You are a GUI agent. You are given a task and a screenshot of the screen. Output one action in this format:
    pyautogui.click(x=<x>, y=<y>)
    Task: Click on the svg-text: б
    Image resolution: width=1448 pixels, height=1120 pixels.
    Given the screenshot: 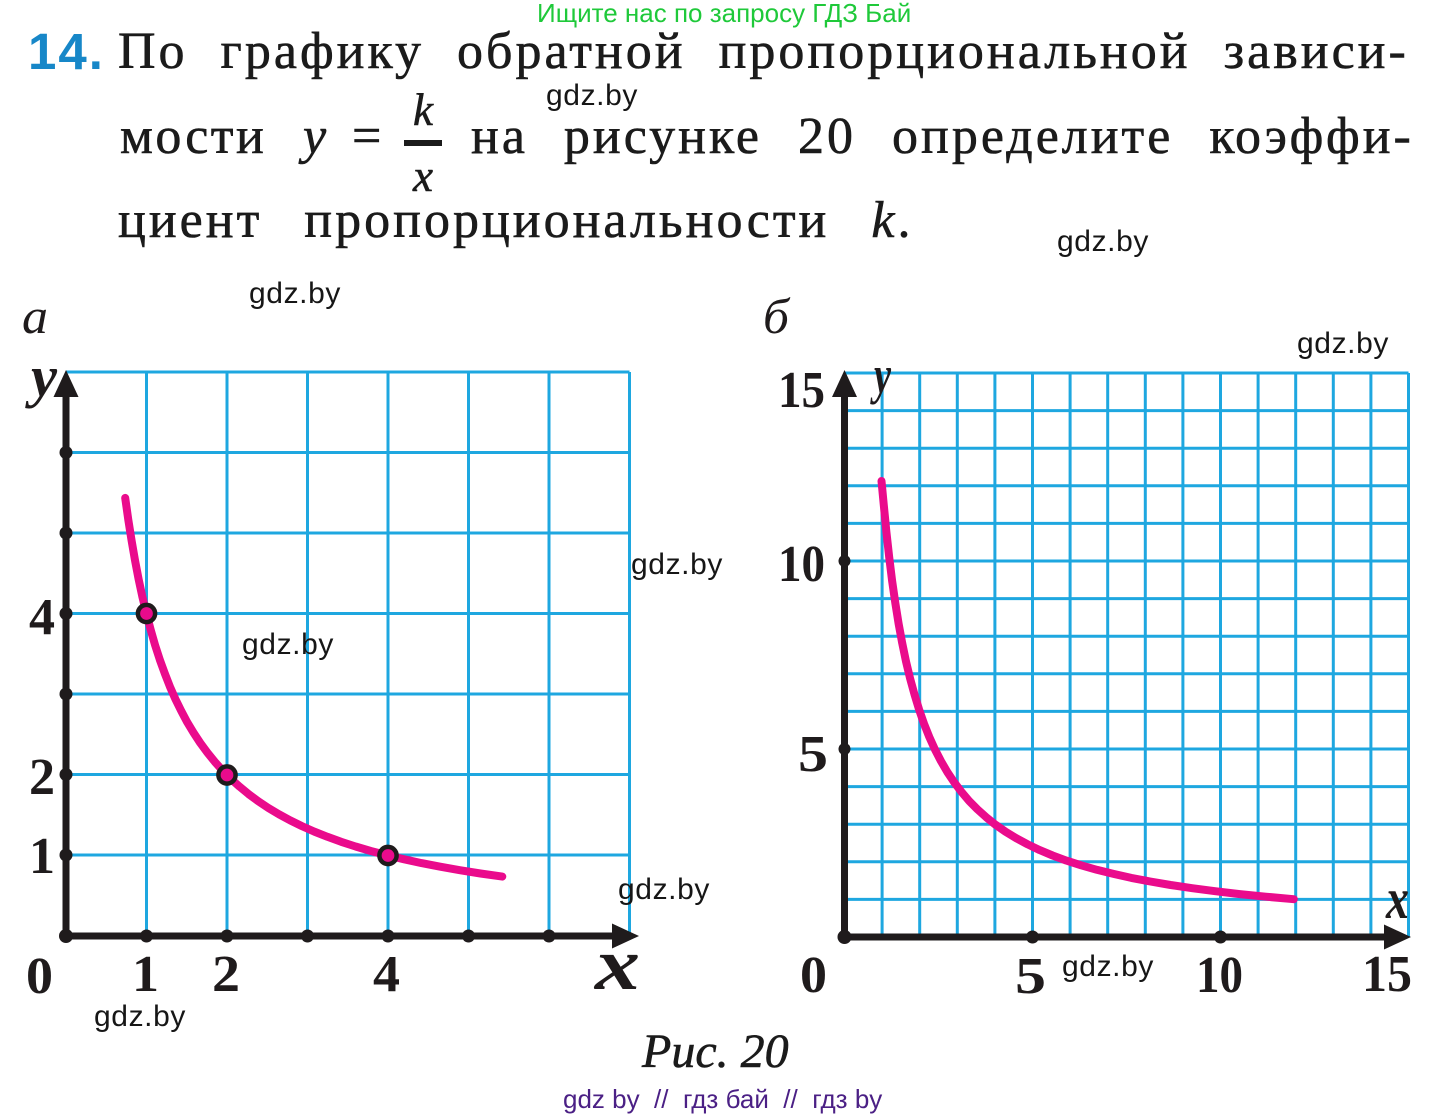 What is the action you would take?
    pyautogui.click(x=777, y=316)
    